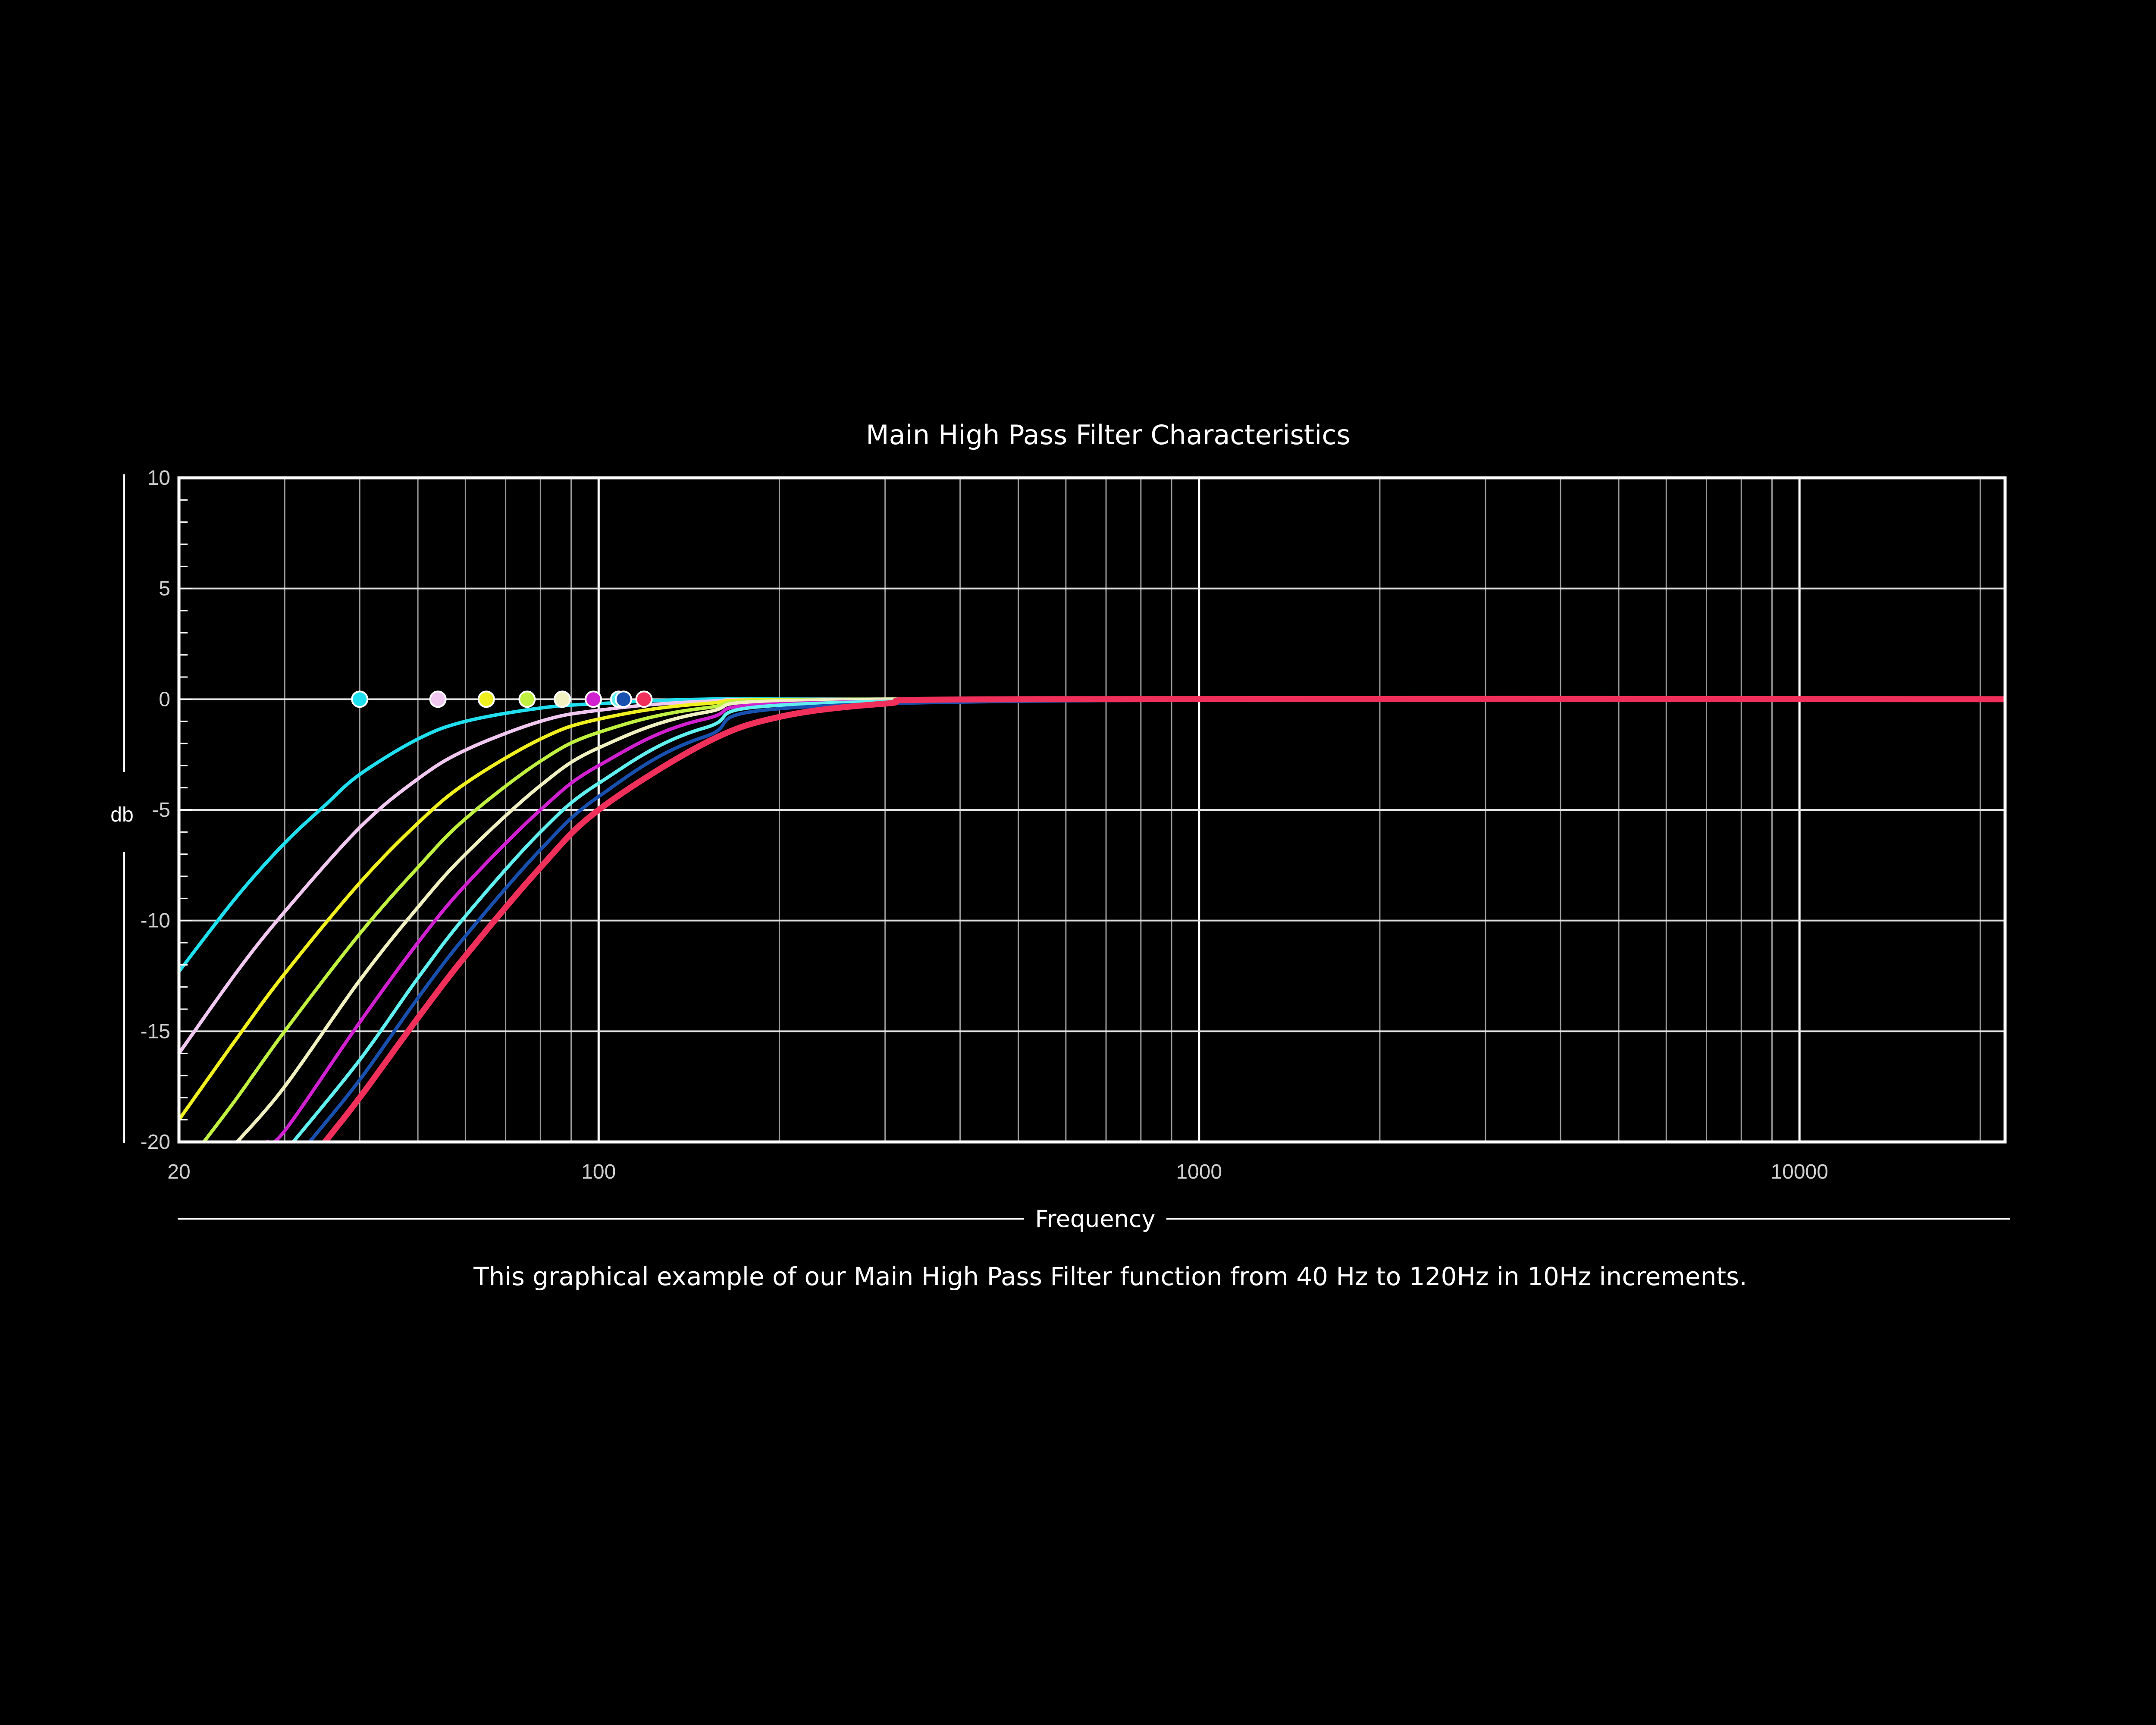  I want to click on cutoff-marker-60hz, so click(486, 699).